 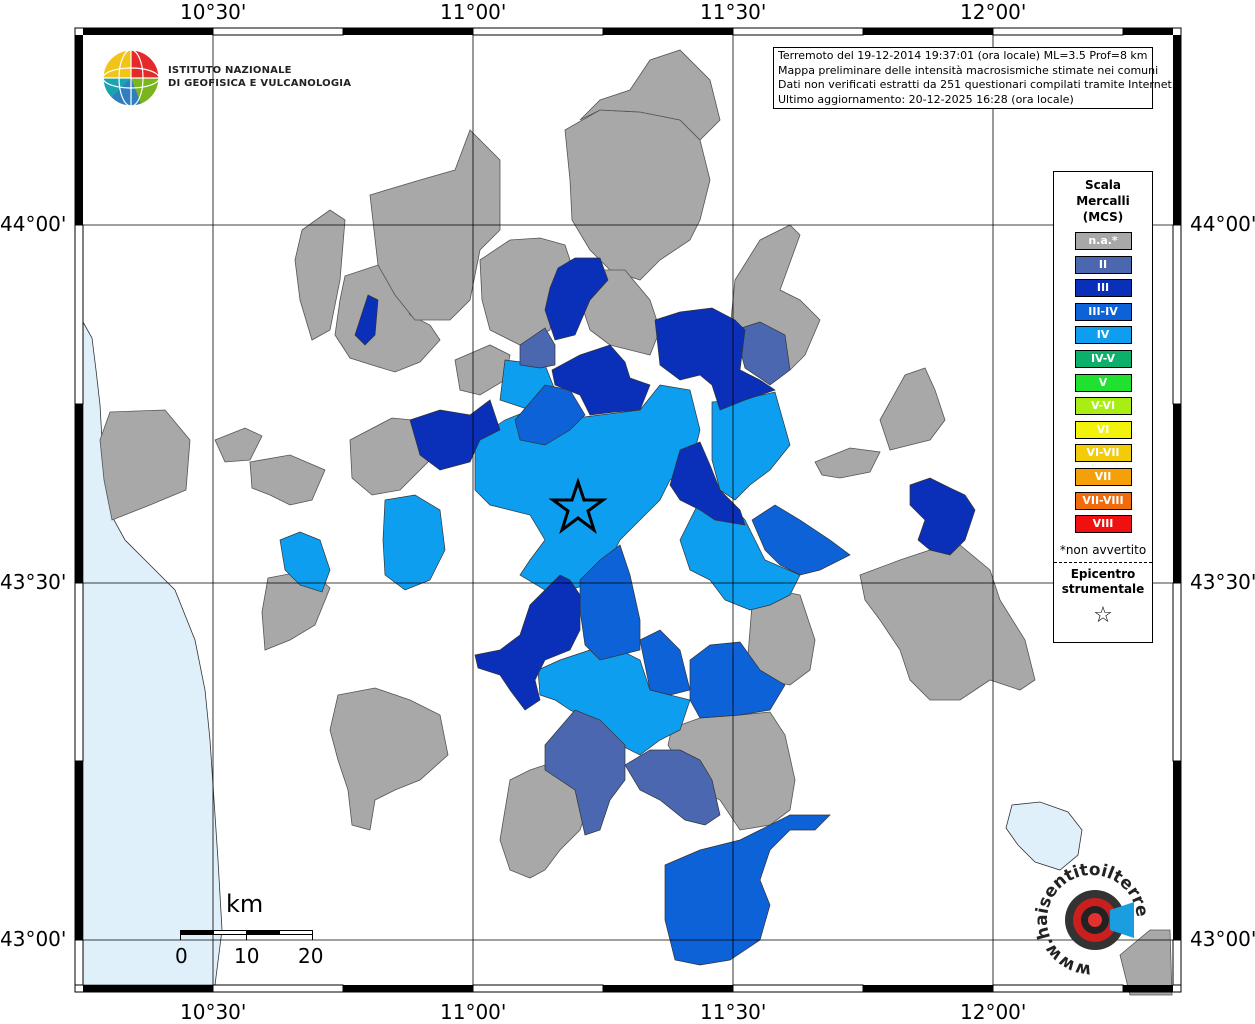 I want to click on legend-note: *non avvertito, so click(x=1103, y=550).